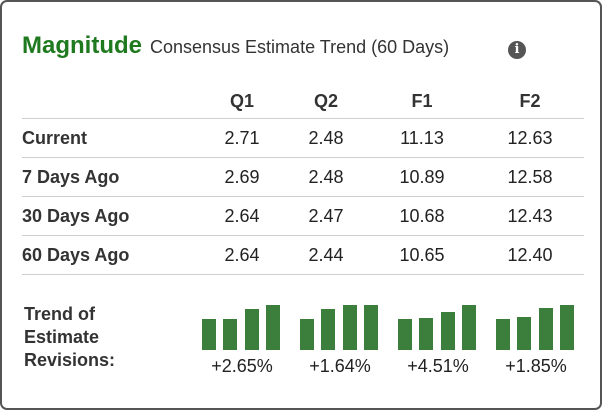 The height and width of the screenshot is (410, 602). I want to click on trend-label-line: Trend of, so click(59, 314).